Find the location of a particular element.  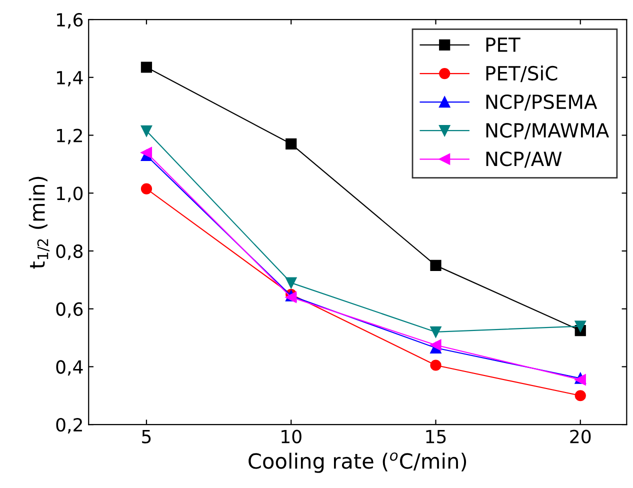

x-tick-label: 10 is located at coordinates (292, 437).